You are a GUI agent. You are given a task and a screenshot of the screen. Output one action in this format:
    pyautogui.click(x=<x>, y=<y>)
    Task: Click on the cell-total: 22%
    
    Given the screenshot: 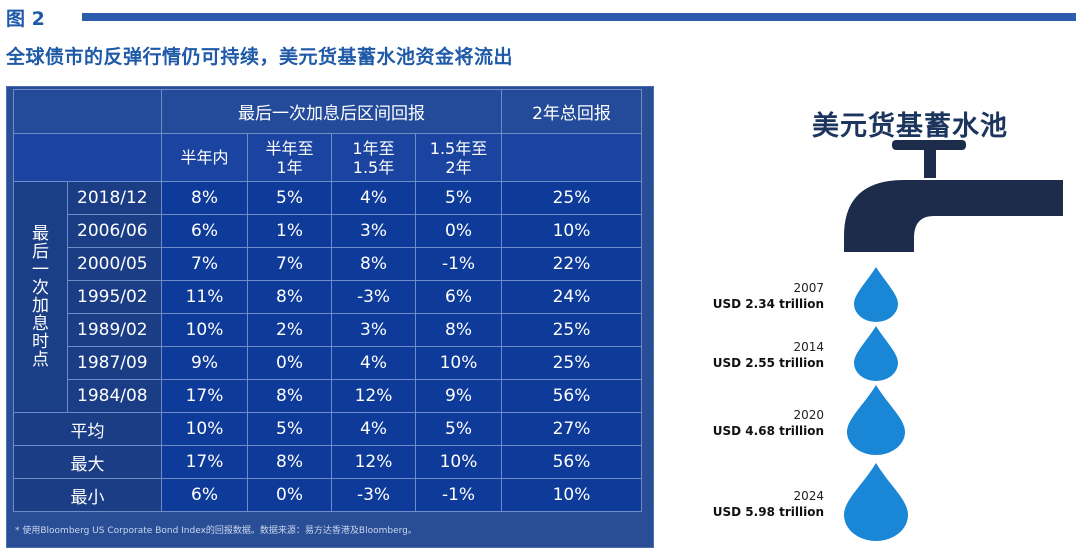 What is the action you would take?
    pyautogui.click(x=571, y=264)
    